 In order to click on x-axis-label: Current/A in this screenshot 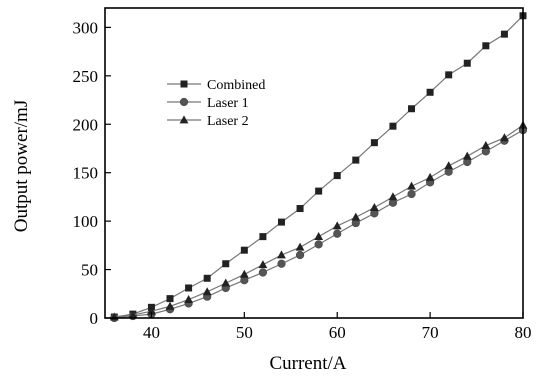, I will do `click(307, 363)`.